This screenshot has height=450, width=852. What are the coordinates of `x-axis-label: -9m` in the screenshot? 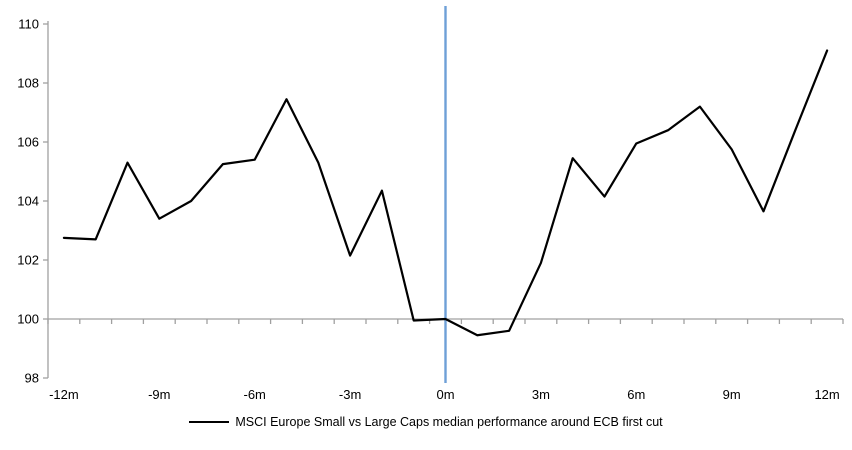 It's located at (159, 394).